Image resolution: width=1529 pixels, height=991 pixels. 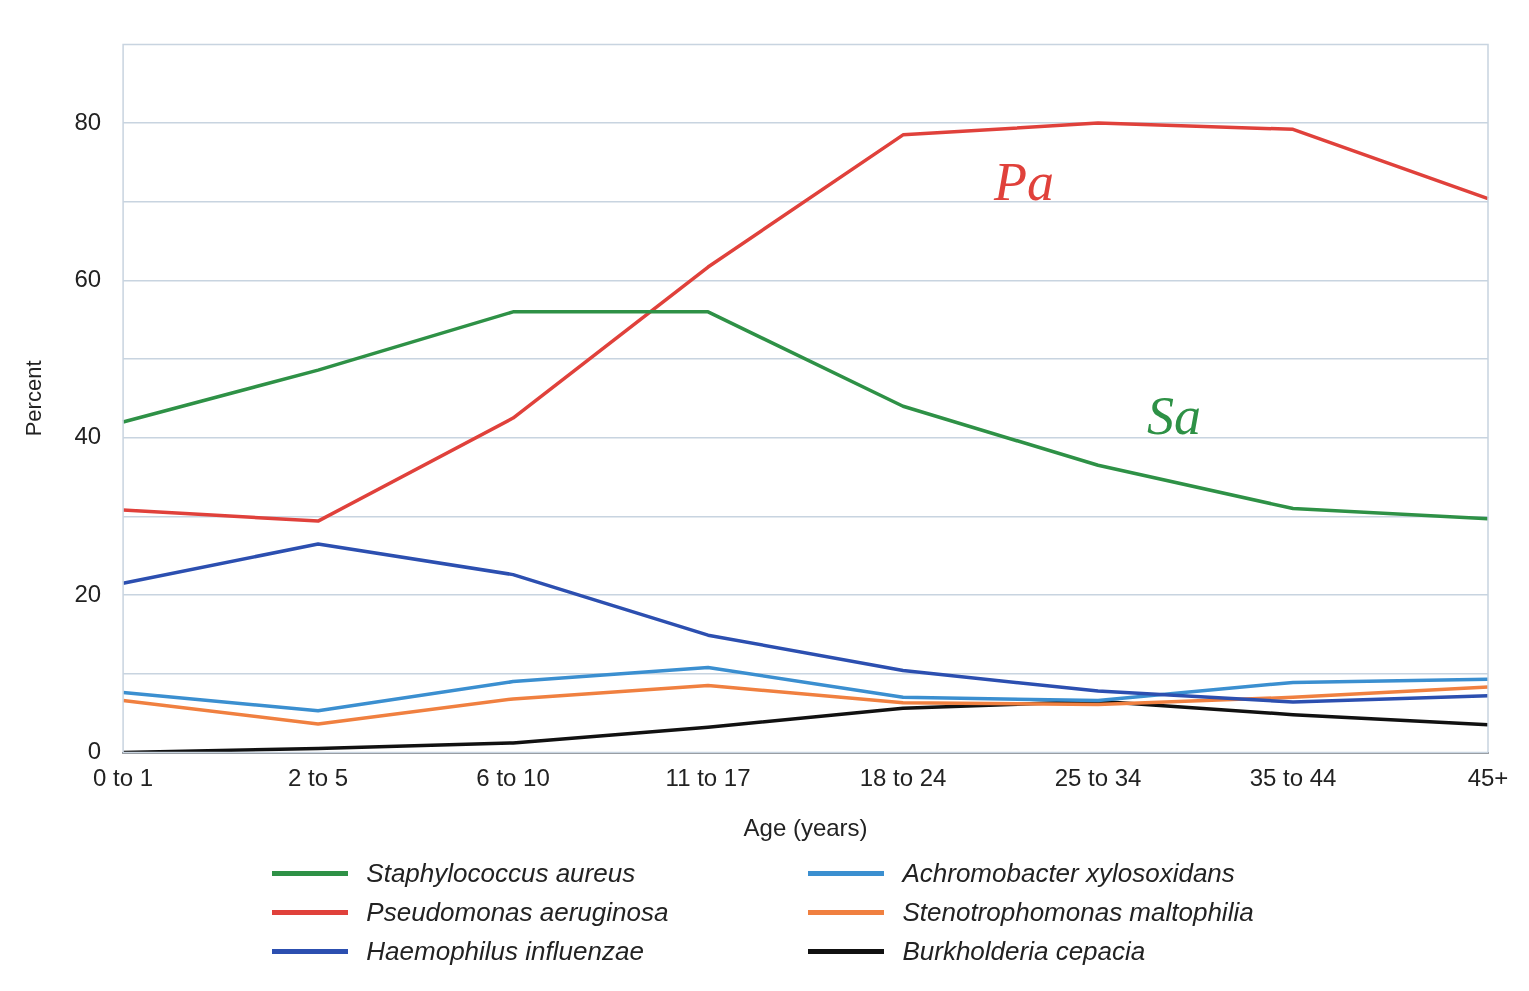 What do you see at coordinates (318, 778) in the screenshot?
I see `x-tick-label: 2 to 5` at bounding box center [318, 778].